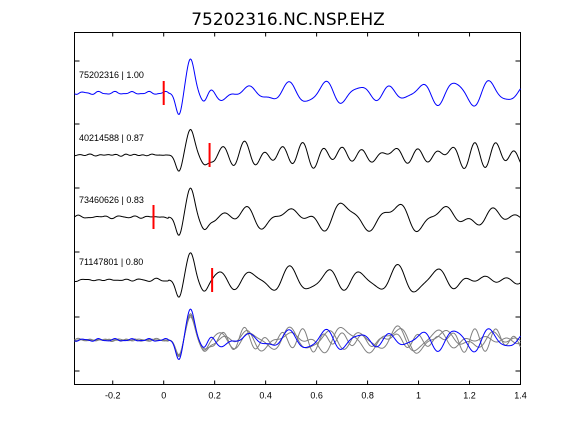  I want to click on stacked-traces, so click(297, 334).